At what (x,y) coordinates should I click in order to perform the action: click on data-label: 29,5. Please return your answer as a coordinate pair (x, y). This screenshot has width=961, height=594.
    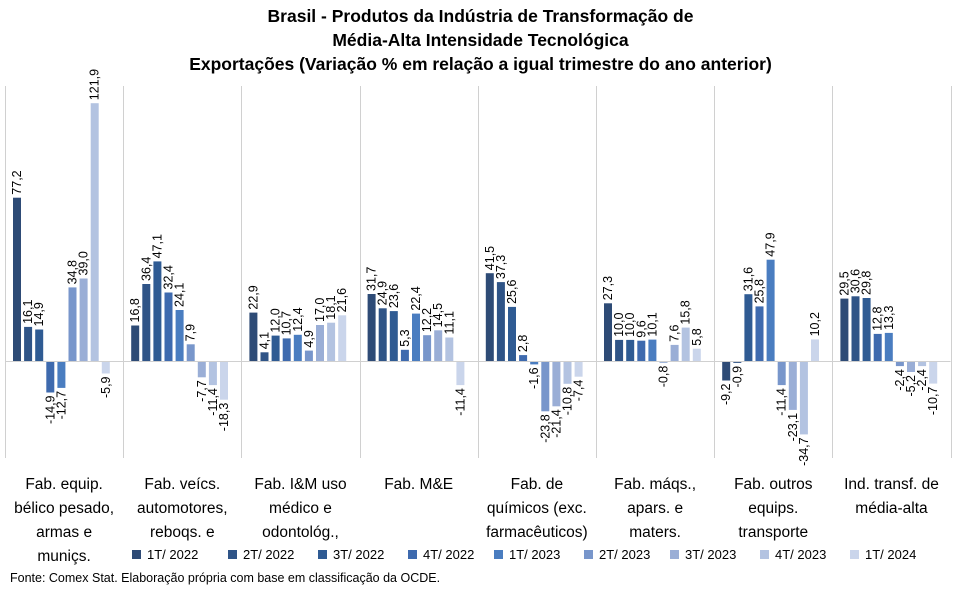
    Looking at the image, I should click on (844, 283).